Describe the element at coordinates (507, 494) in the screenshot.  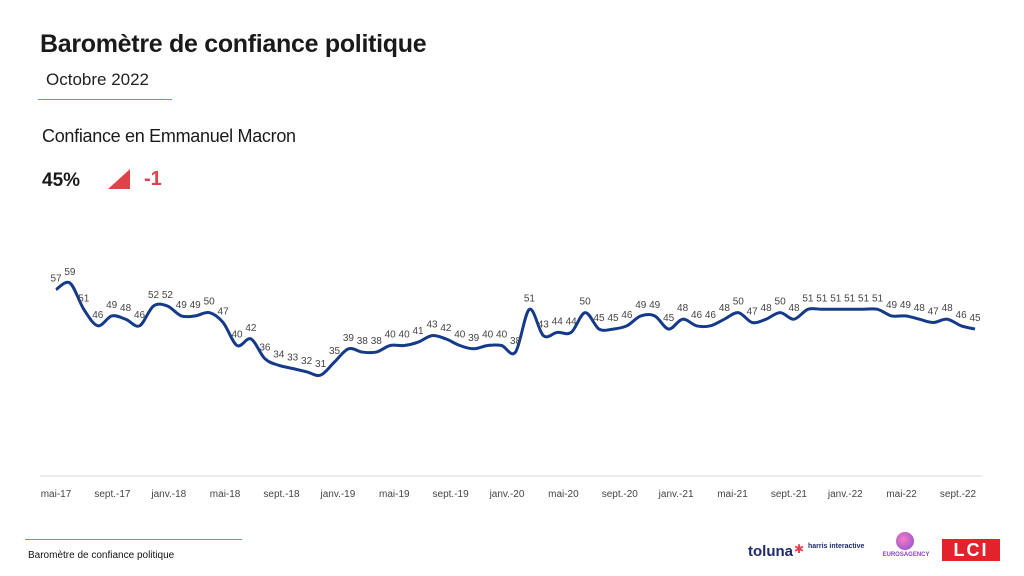
I see `x-tick-label: janv.-20` at that location.